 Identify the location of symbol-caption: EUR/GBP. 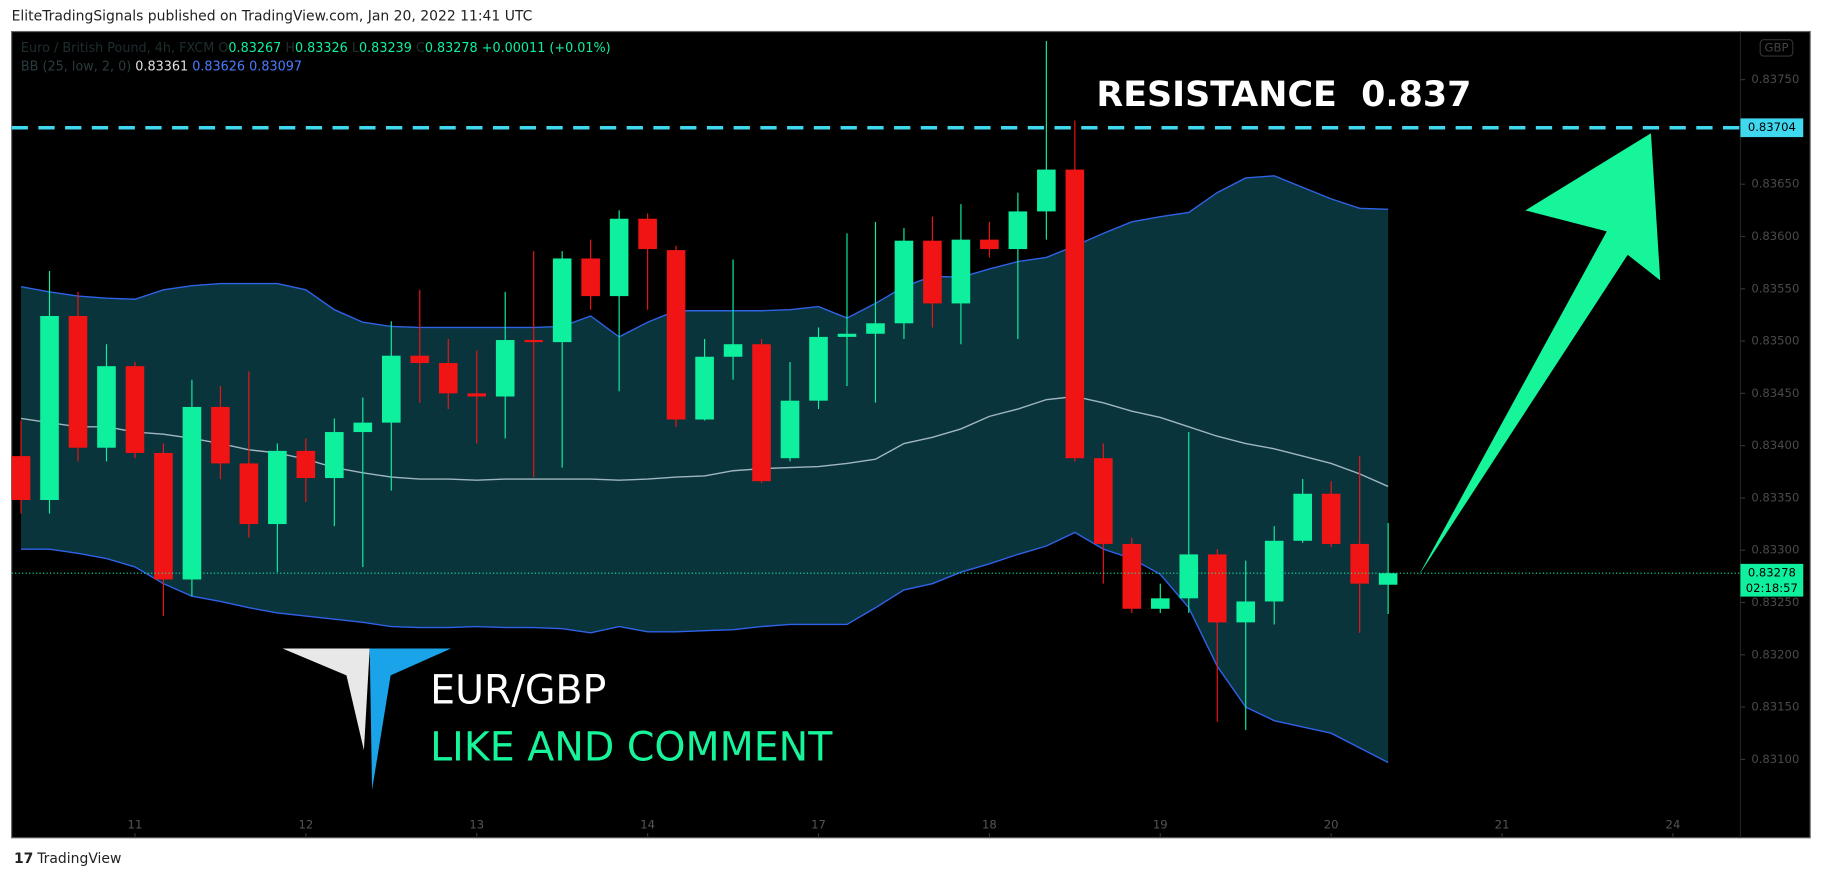
(518, 690).